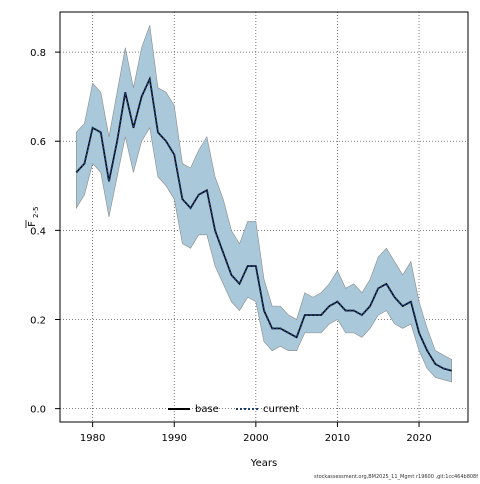 This screenshot has width=480, height=484. What do you see at coordinates (32, 224) in the screenshot?
I see `y-axis-title-main: F` at bounding box center [32, 224].